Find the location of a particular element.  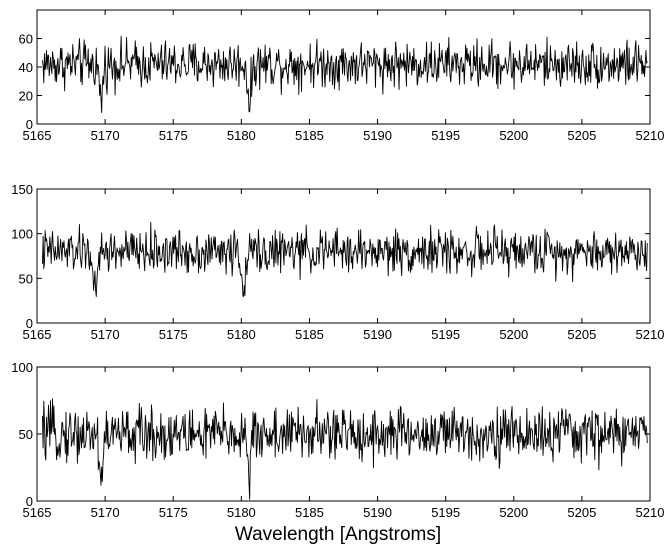

x-tick-label-bottom: 5210 is located at coordinates (650, 512).